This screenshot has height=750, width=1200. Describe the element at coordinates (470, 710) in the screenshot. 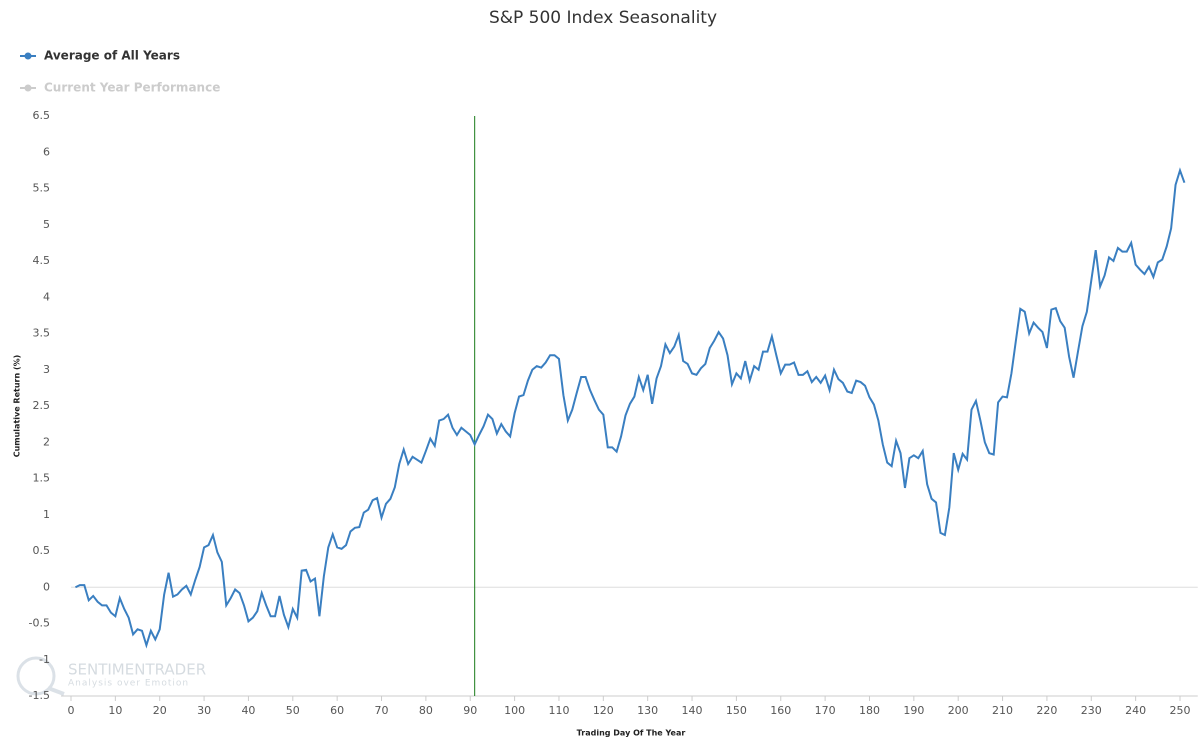

I see `x-tick-label: 90` at that location.